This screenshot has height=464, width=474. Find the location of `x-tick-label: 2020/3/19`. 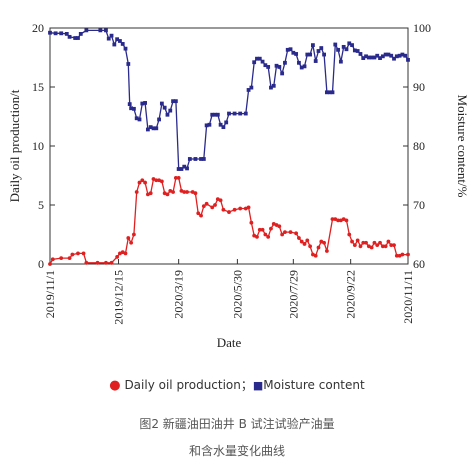

x-tick-label: 2020/3/19 is located at coordinates (179, 294).